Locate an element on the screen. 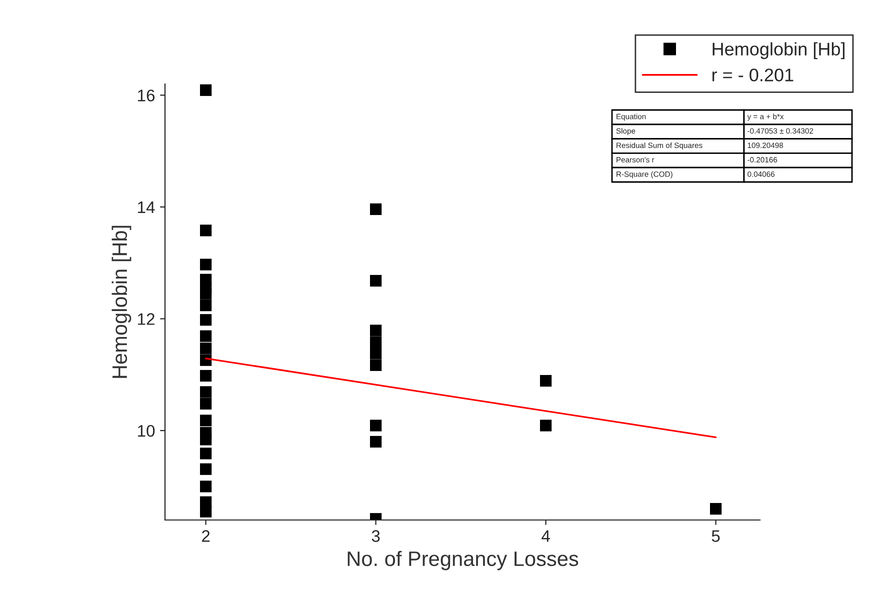 The width and height of the screenshot is (874, 616). x-tick-label: 4 is located at coordinates (546, 536).